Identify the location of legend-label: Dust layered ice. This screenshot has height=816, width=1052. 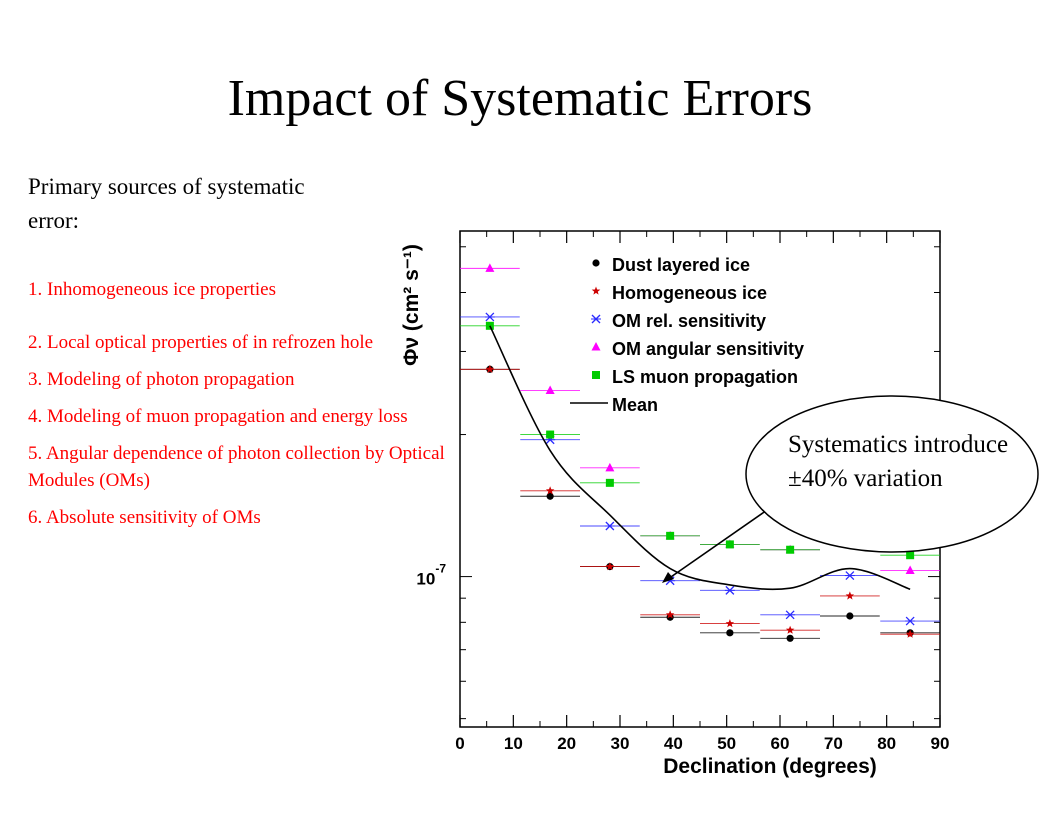
(681, 265).